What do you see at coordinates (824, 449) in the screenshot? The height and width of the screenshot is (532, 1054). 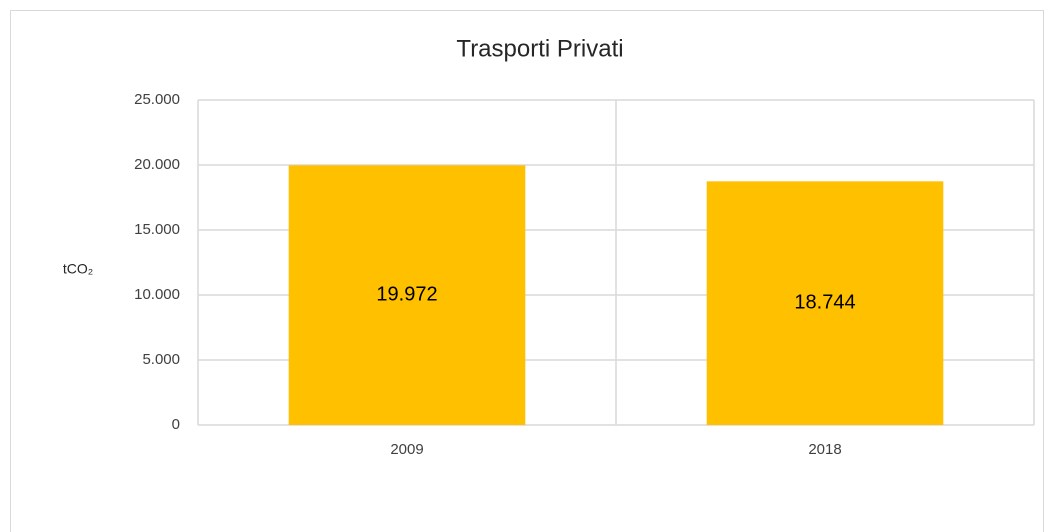 I see `x-tick-label: 2018` at bounding box center [824, 449].